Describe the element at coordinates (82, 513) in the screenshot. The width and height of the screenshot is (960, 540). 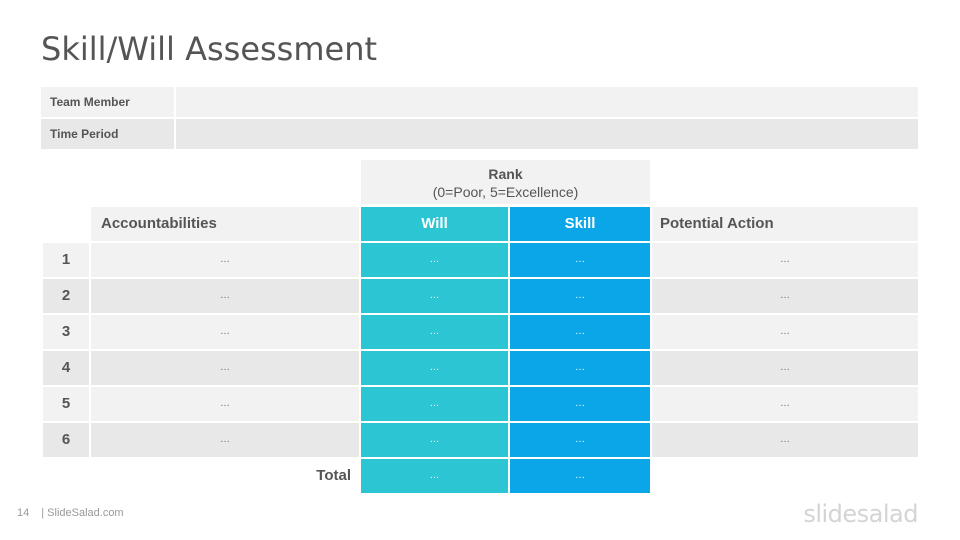
I see `footer-site: | SlideSalad.com` at that location.